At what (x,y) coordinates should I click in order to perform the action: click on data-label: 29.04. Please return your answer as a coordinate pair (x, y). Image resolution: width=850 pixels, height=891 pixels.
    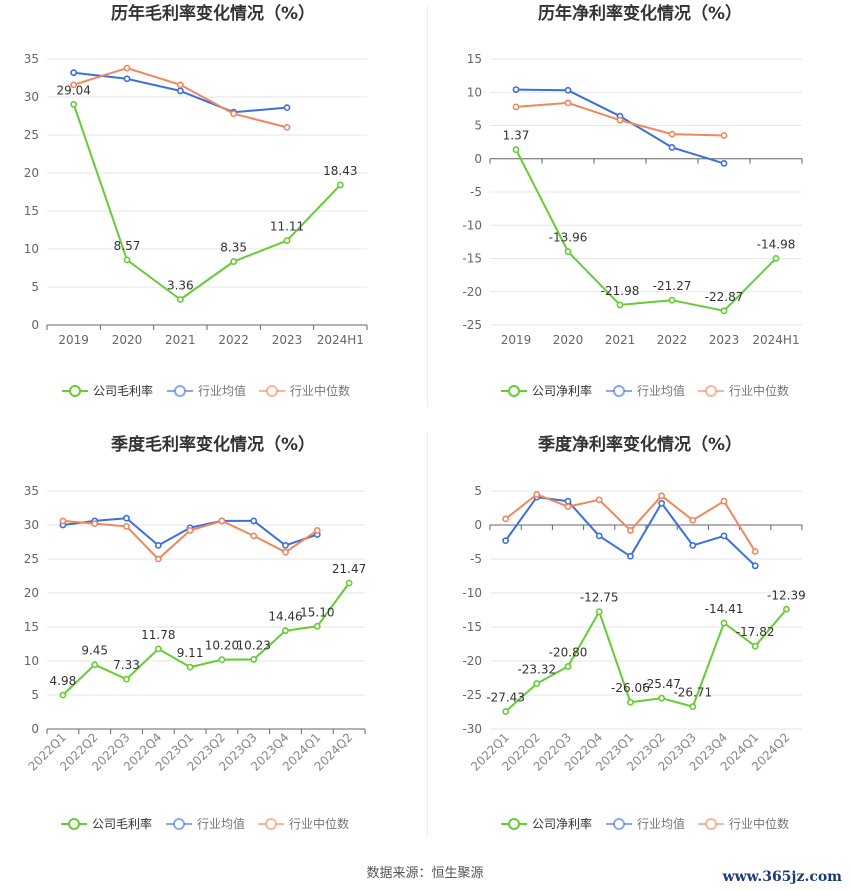
    Looking at the image, I should click on (73, 90).